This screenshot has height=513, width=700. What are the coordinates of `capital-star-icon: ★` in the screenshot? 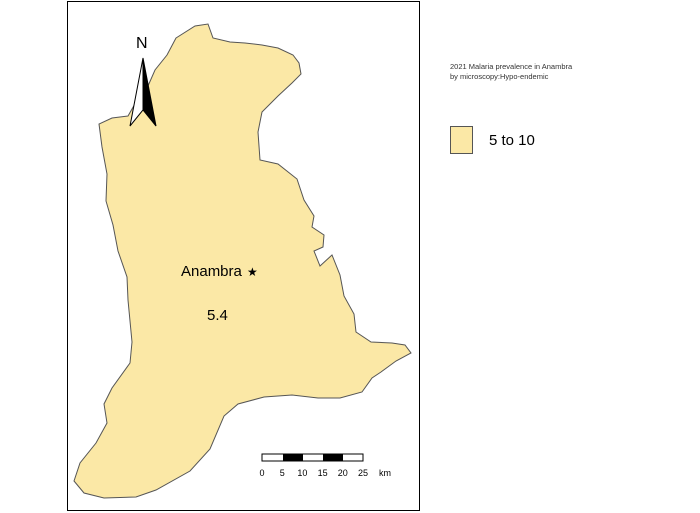 It's located at (252, 272).